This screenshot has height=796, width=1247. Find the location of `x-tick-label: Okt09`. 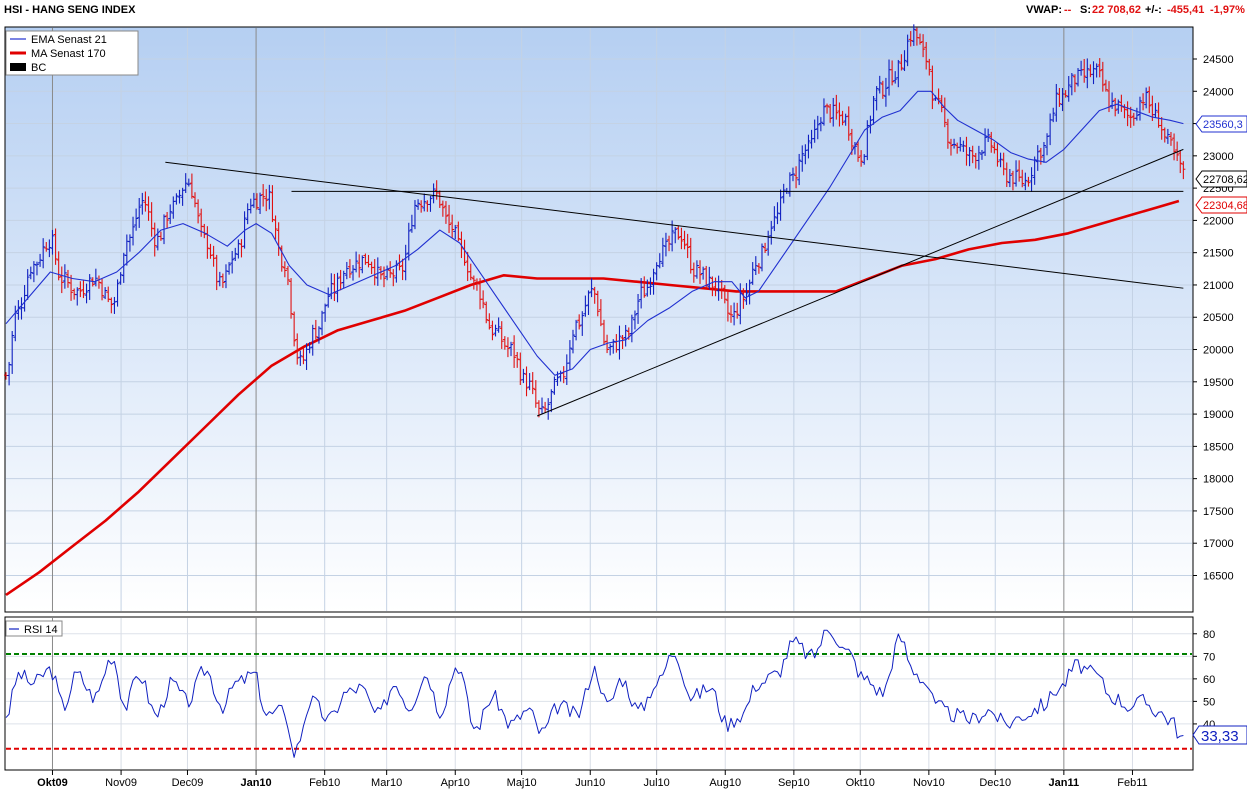

x-tick-label: Okt09 is located at coordinates (52, 783).